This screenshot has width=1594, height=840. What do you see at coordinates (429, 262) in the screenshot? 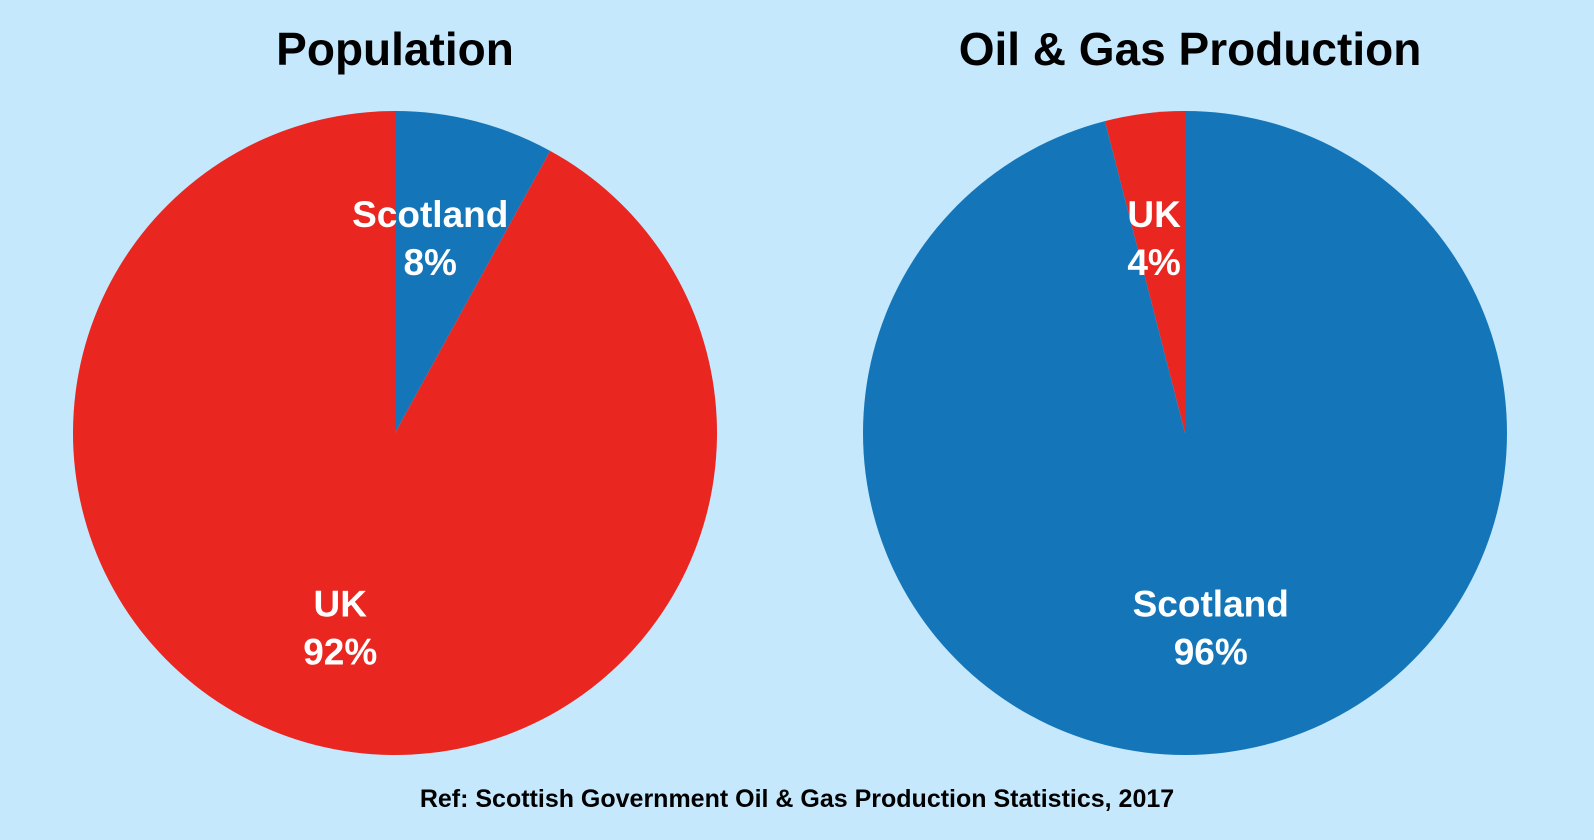
I see `population-label-scotland-value: 8%` at bounding box center [429, 262].